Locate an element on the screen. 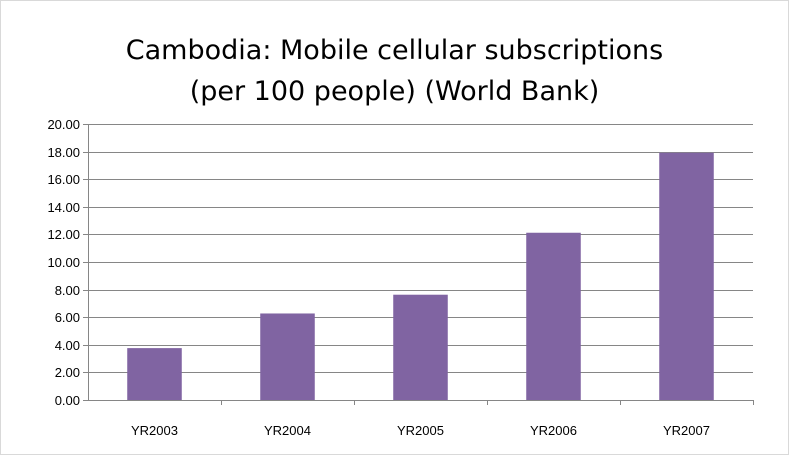 Image resolution: width=789 pixels, height=455 pixels. chart-title-line-2: (per 100 people) (World Bank) is located at coordinates (394, 91).